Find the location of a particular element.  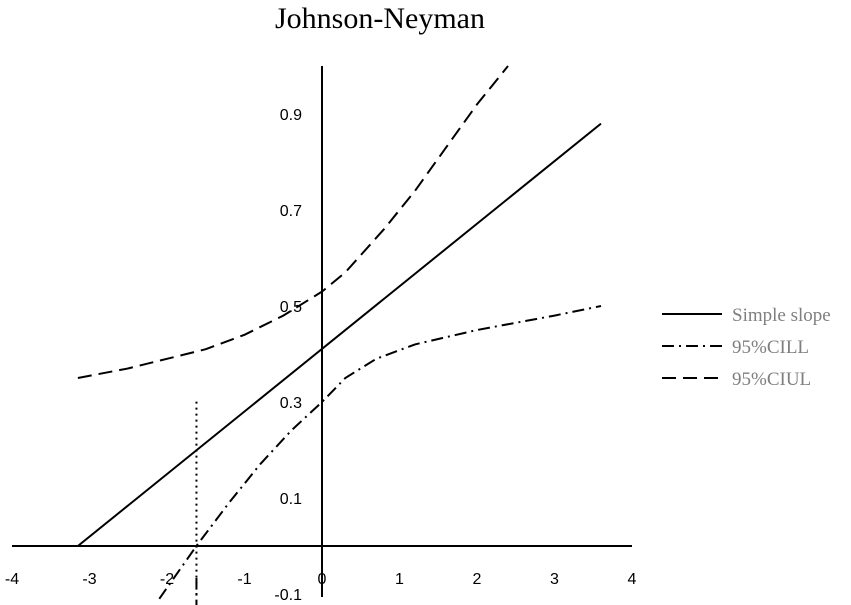

x-tick-label: 0 is located at coordinates (322, 579).